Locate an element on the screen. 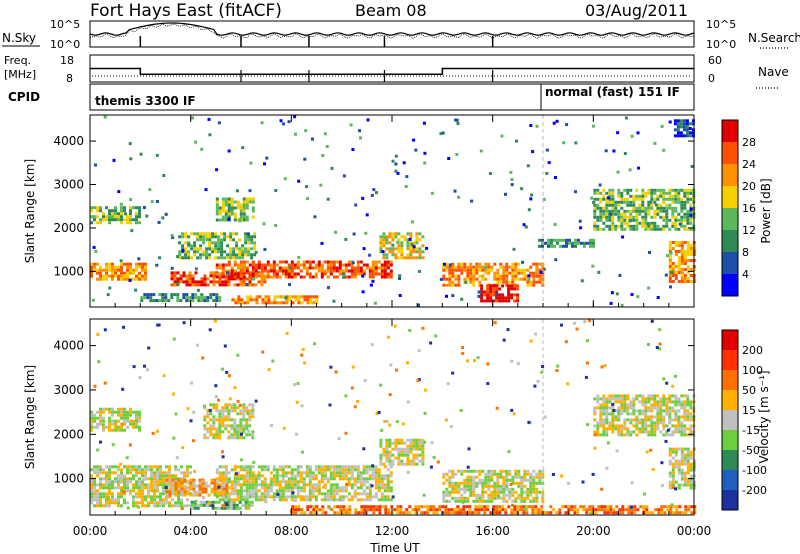 Image resolution: width=800 pixels, height=554 pixels. power-colorbar-swatch is located at coordinates (730, 197).